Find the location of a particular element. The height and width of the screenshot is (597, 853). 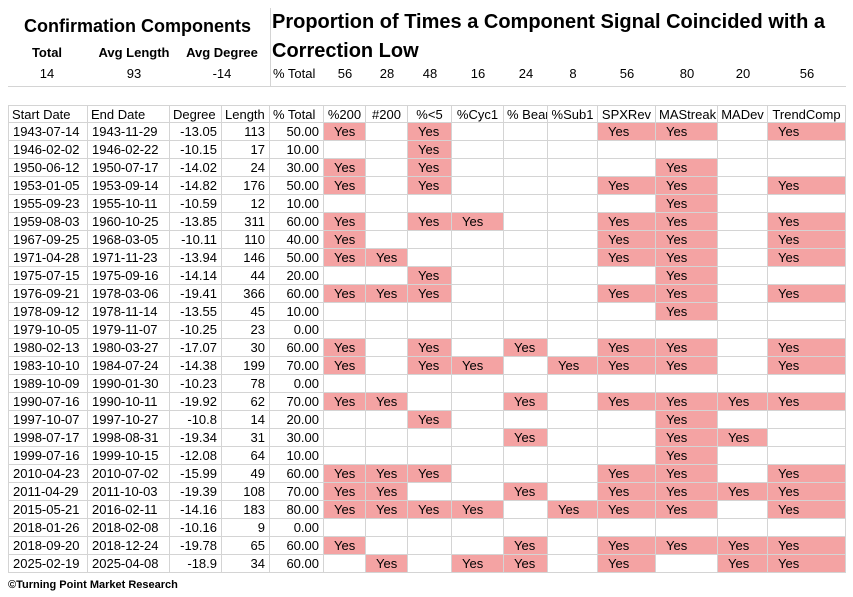

cell: -14.82 is located at coordinates (196, 186).